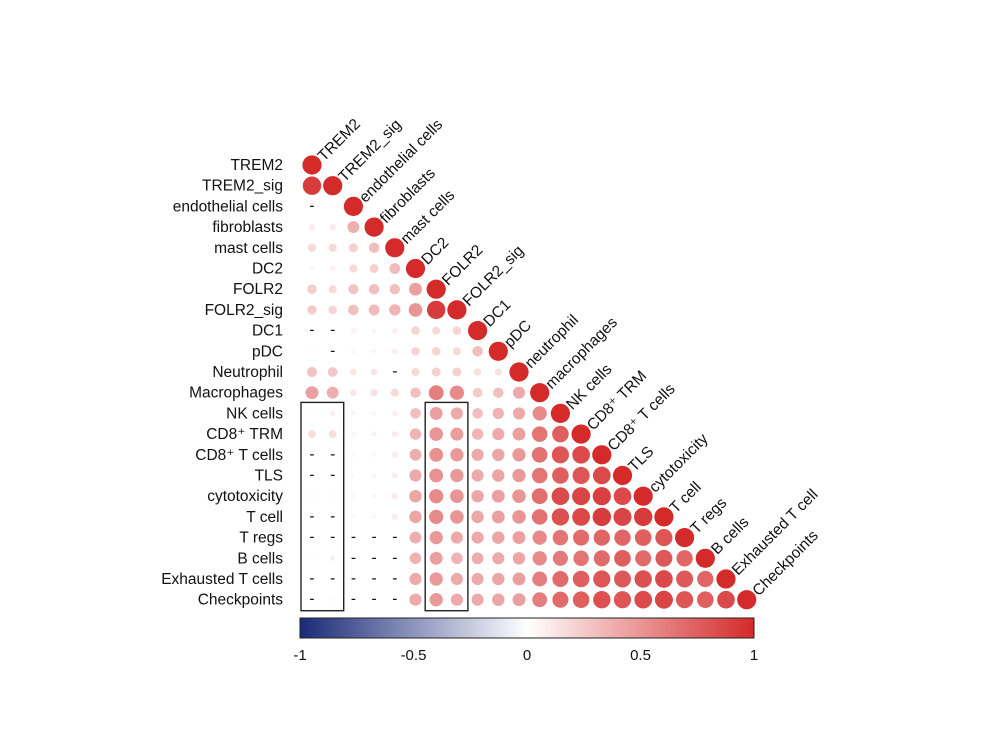  Describe the element at coordinates (258, 289) in the screenshot. I see `row-label-folr2: FOLR2` at that location.